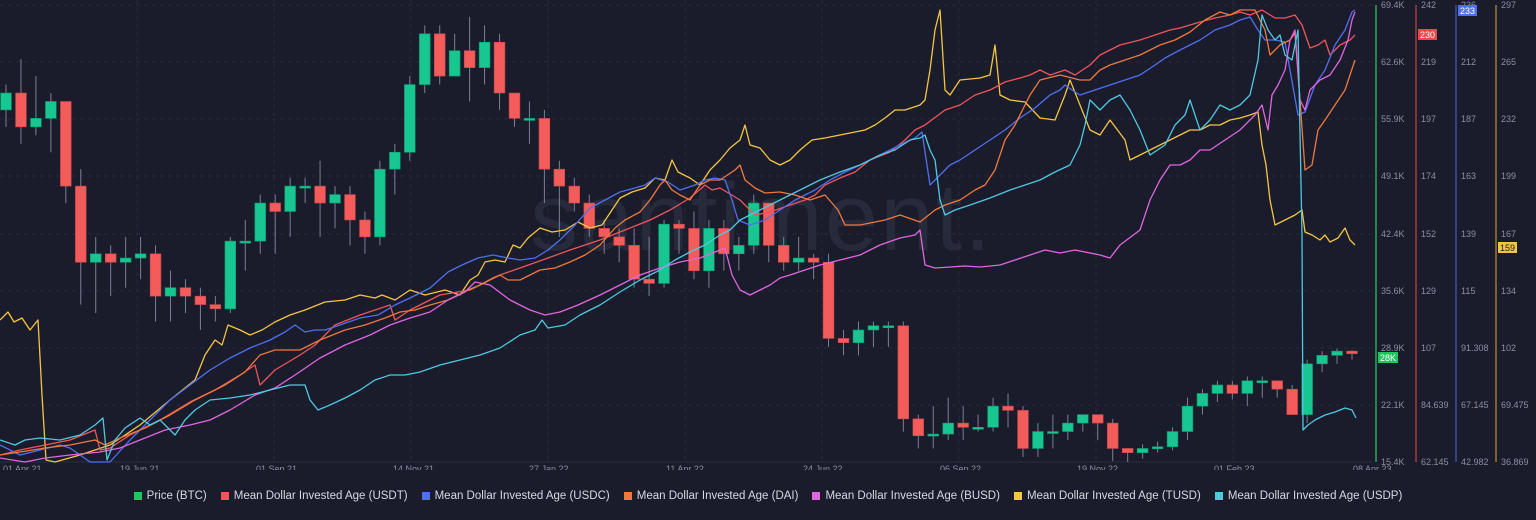 This screenshot has width=1536, height=520. Describe the element at coordinates (1372, 467) in the screenshot. I see `svg-text: 08 Apr 23` at that location.